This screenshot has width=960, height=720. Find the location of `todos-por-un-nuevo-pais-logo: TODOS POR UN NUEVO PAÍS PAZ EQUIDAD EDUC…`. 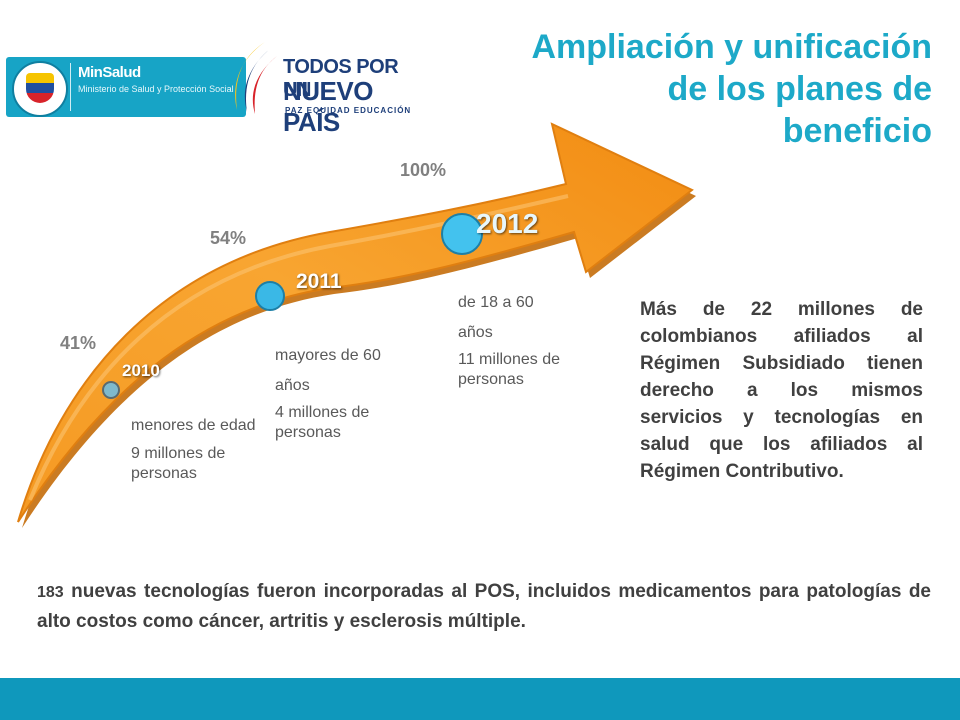

todos-por-un-nuevo-pais-logo: TODOS POR UN NUEVO PAÍS PAZ EQUIDAD EDUC… is located at coordinates (320, 87).